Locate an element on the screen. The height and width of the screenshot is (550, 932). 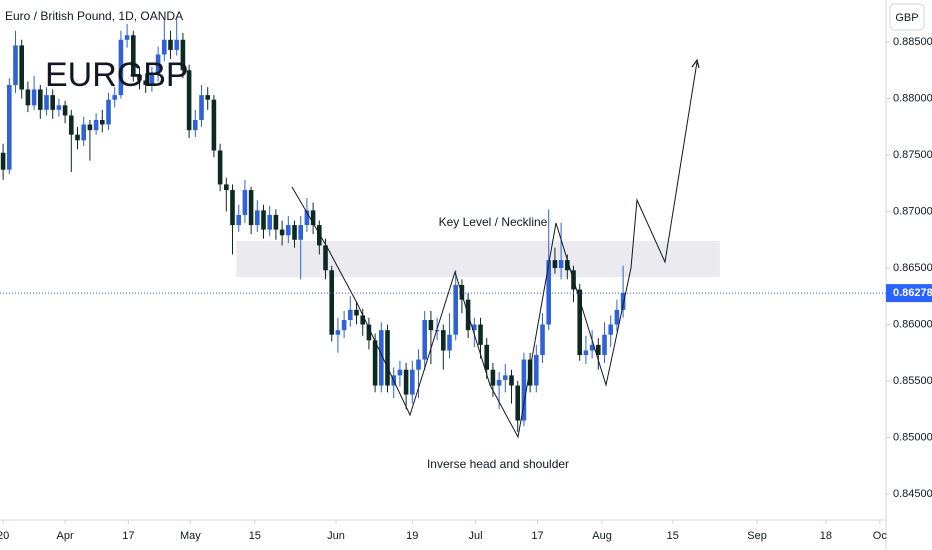
x-tick-label: Jun is located at coordinates (336, 536).